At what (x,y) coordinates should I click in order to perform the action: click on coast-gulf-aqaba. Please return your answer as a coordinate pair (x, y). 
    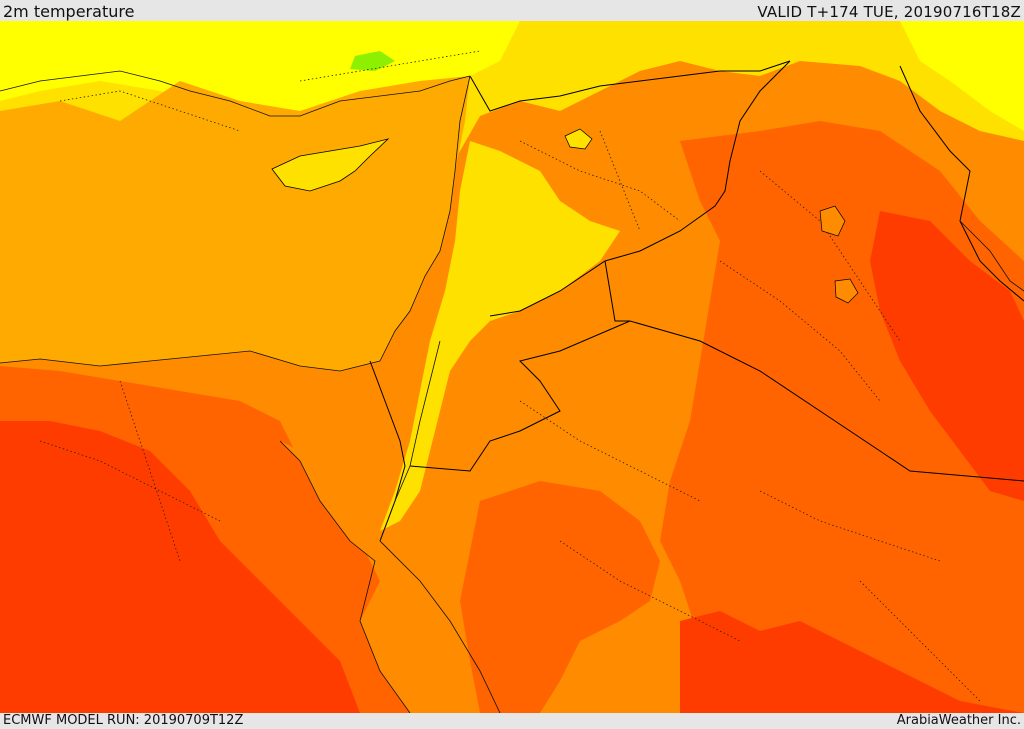
    Looking at the image, I should click on (410, 441).